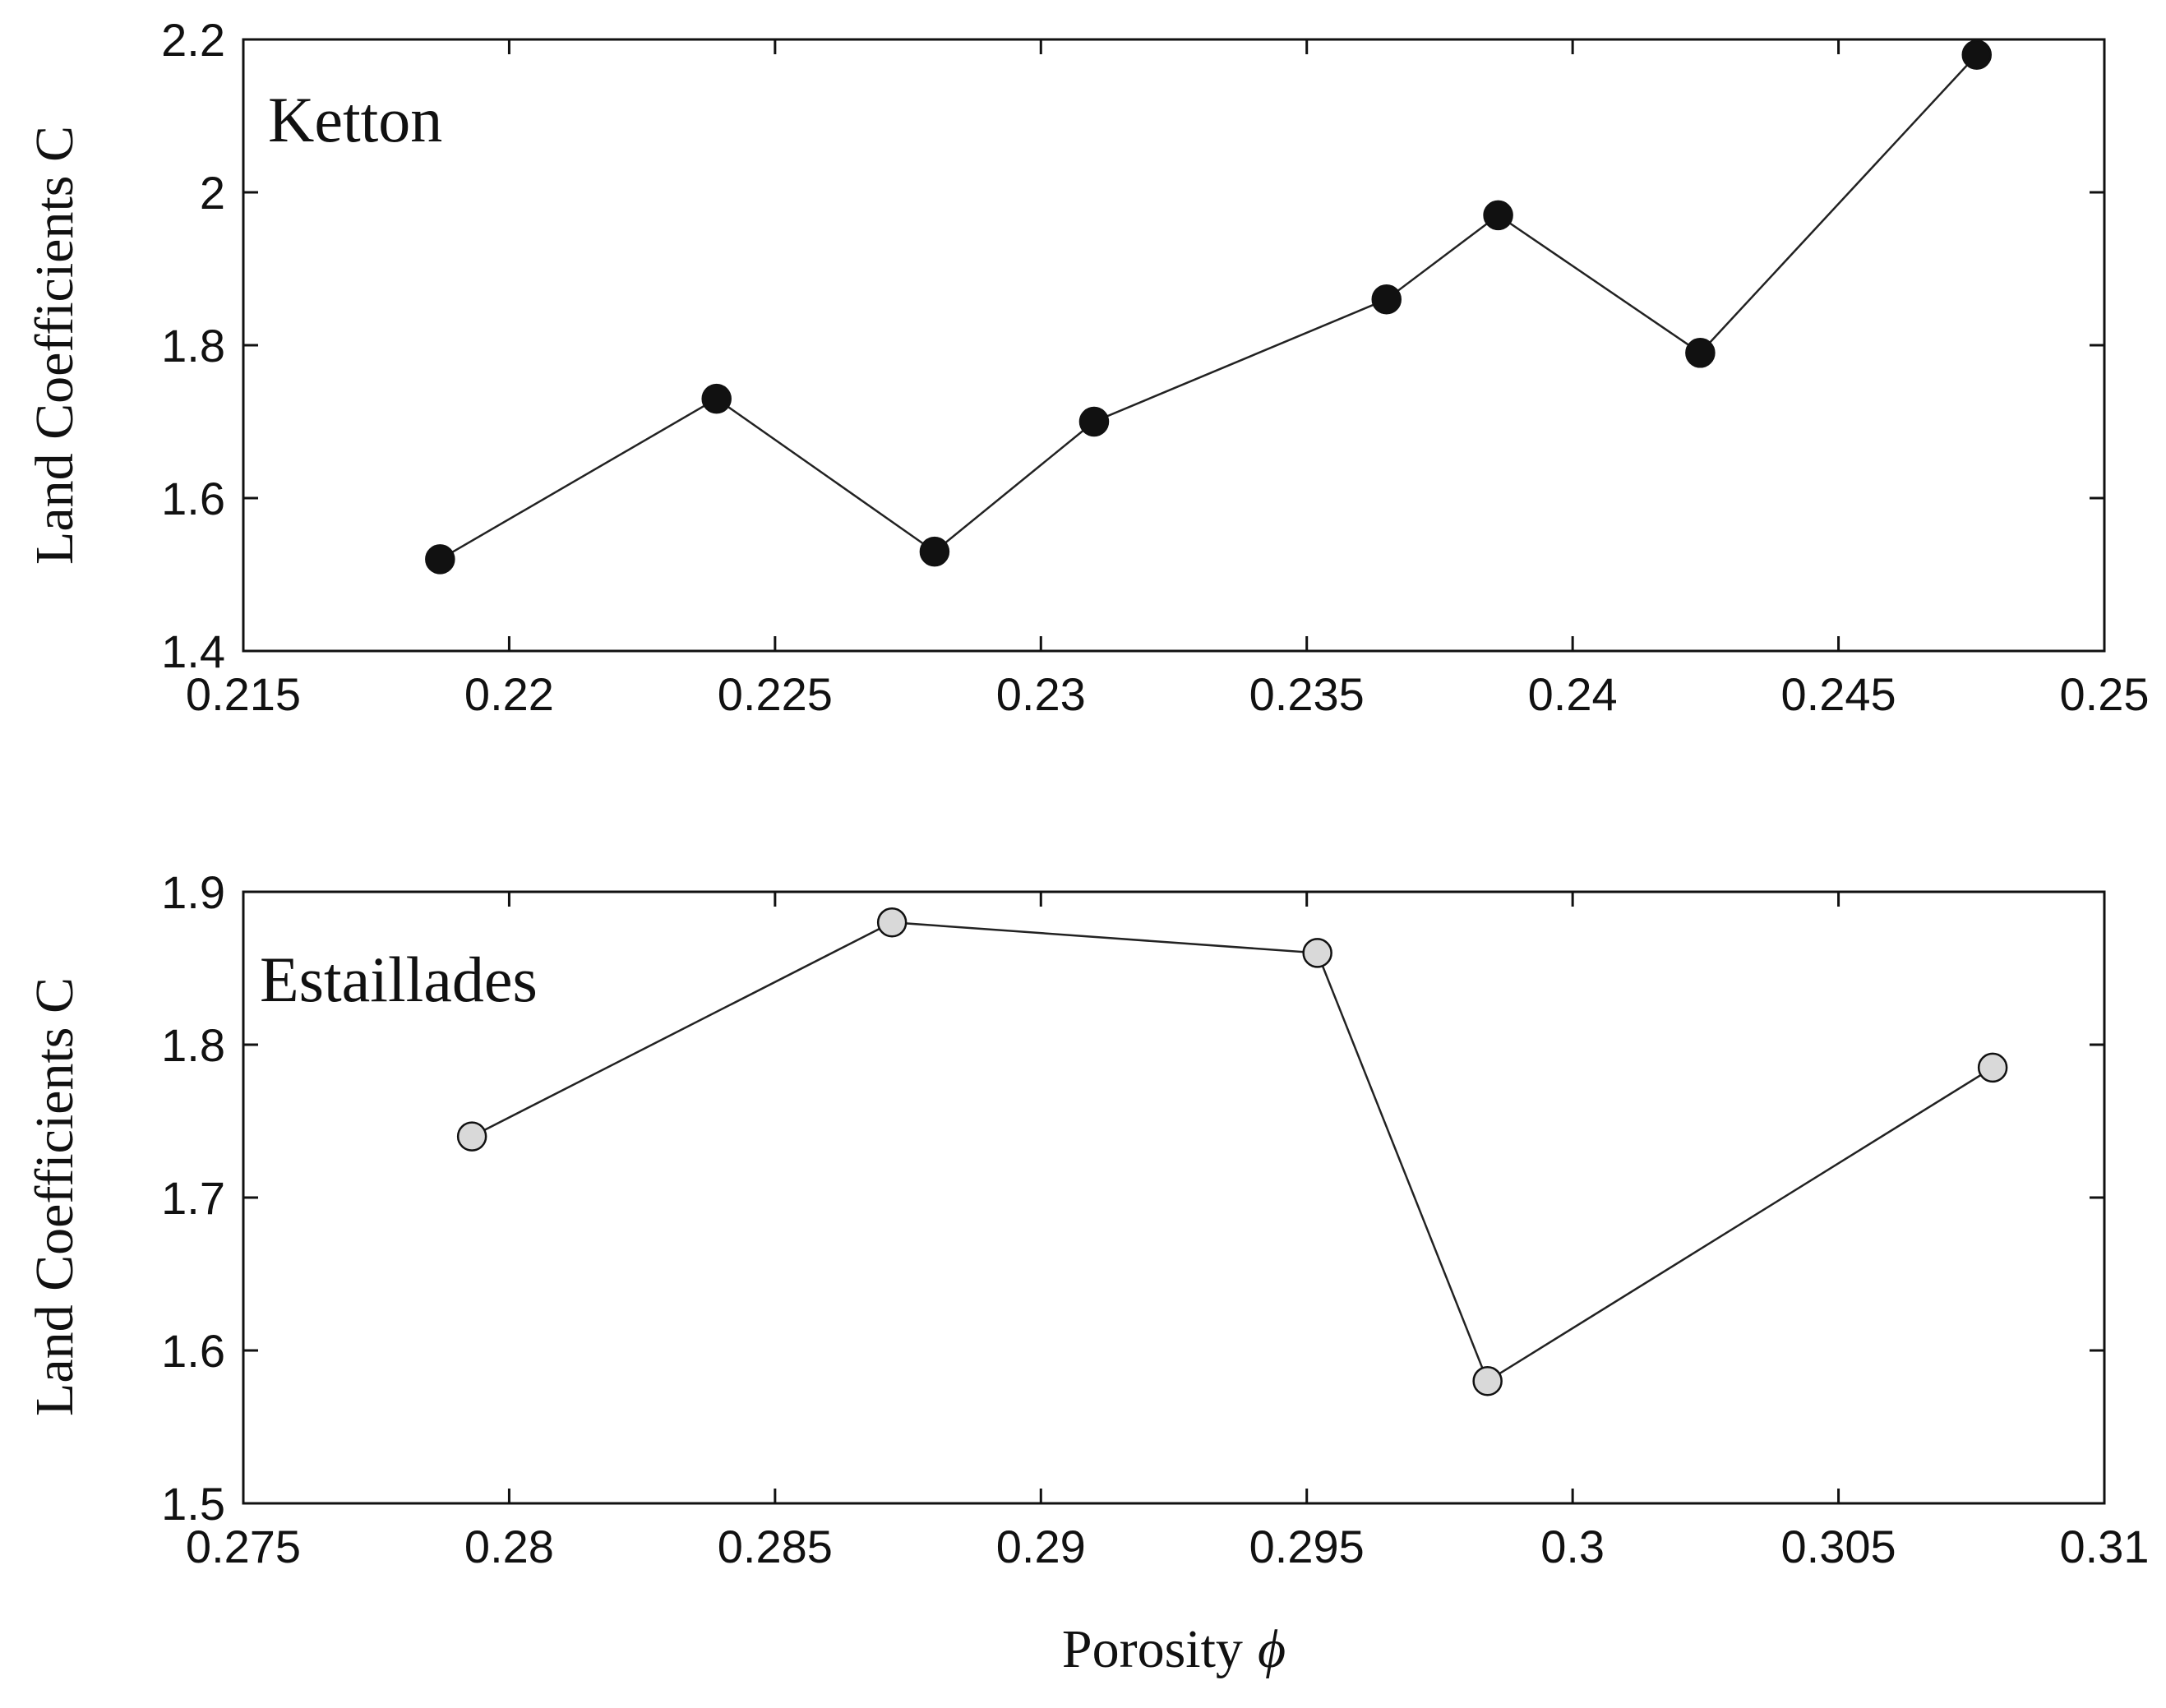  Describe the element at coordinates (509, 694) in the screenshot. I see `ketton-x-tick-label: 0.22` at that location.